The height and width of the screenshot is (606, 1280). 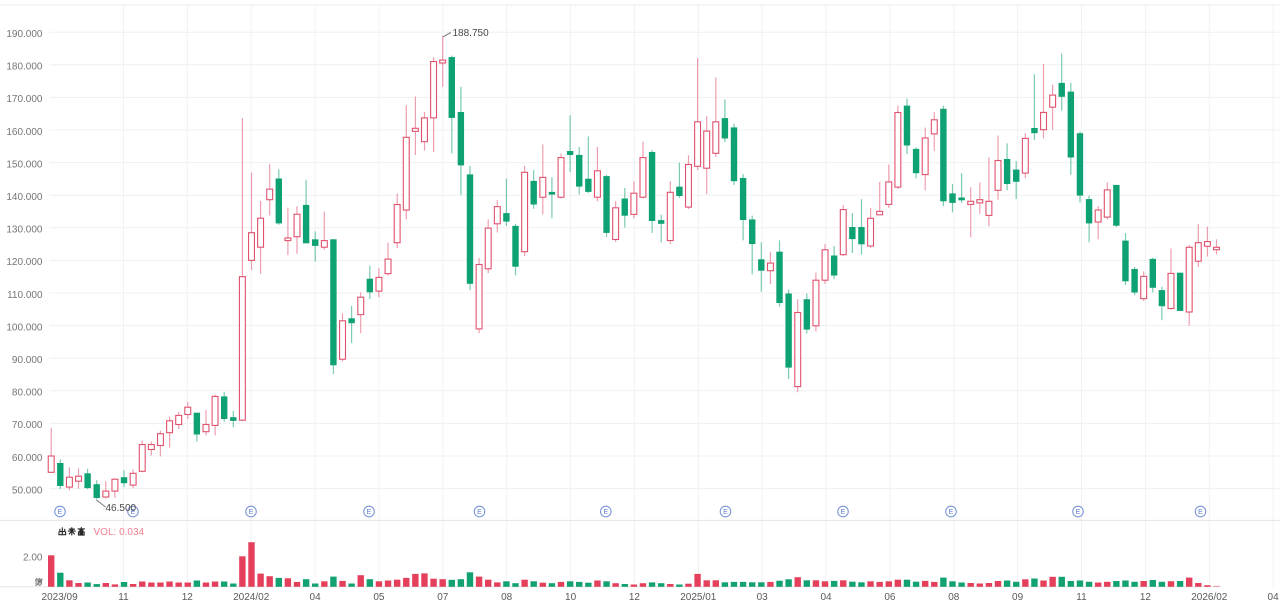 I want to click on svg-text: 80.000, so click(x=27, y=393).